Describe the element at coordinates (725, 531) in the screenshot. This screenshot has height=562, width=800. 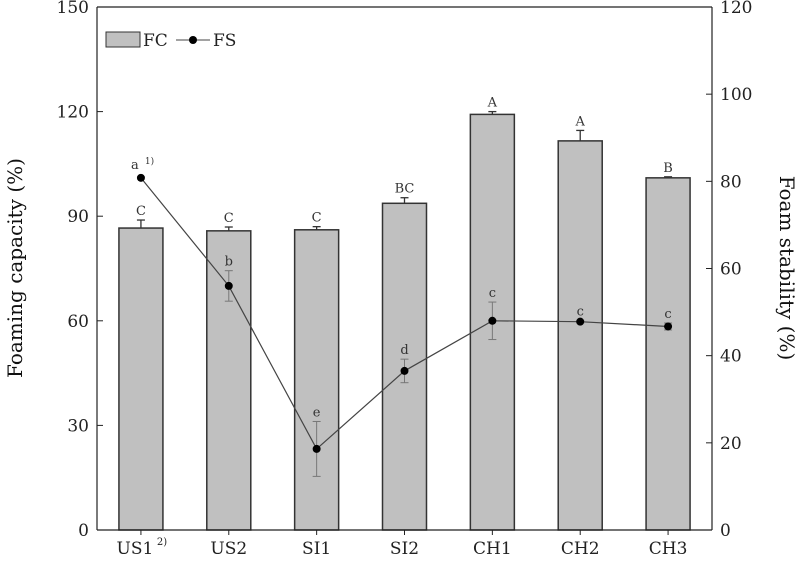
I see `y-right-tick-label: 0` at that location.